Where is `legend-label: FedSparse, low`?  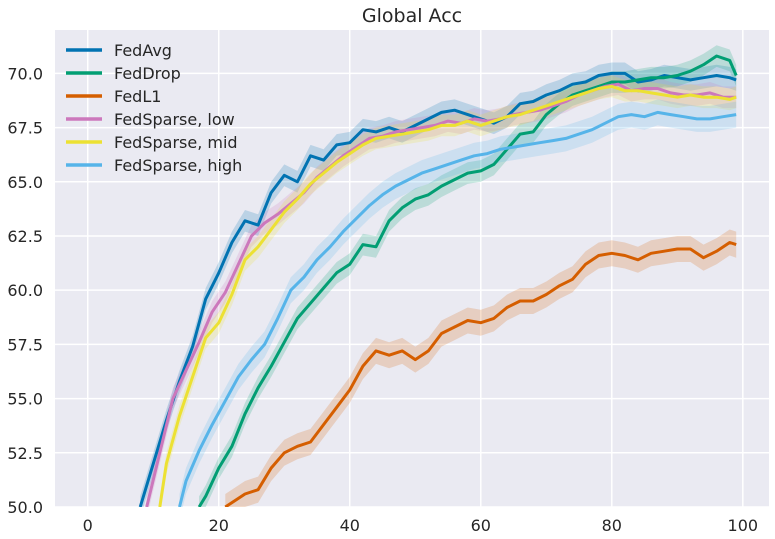 legend-label: FedSparse, low is located at coordinates (174, 119).